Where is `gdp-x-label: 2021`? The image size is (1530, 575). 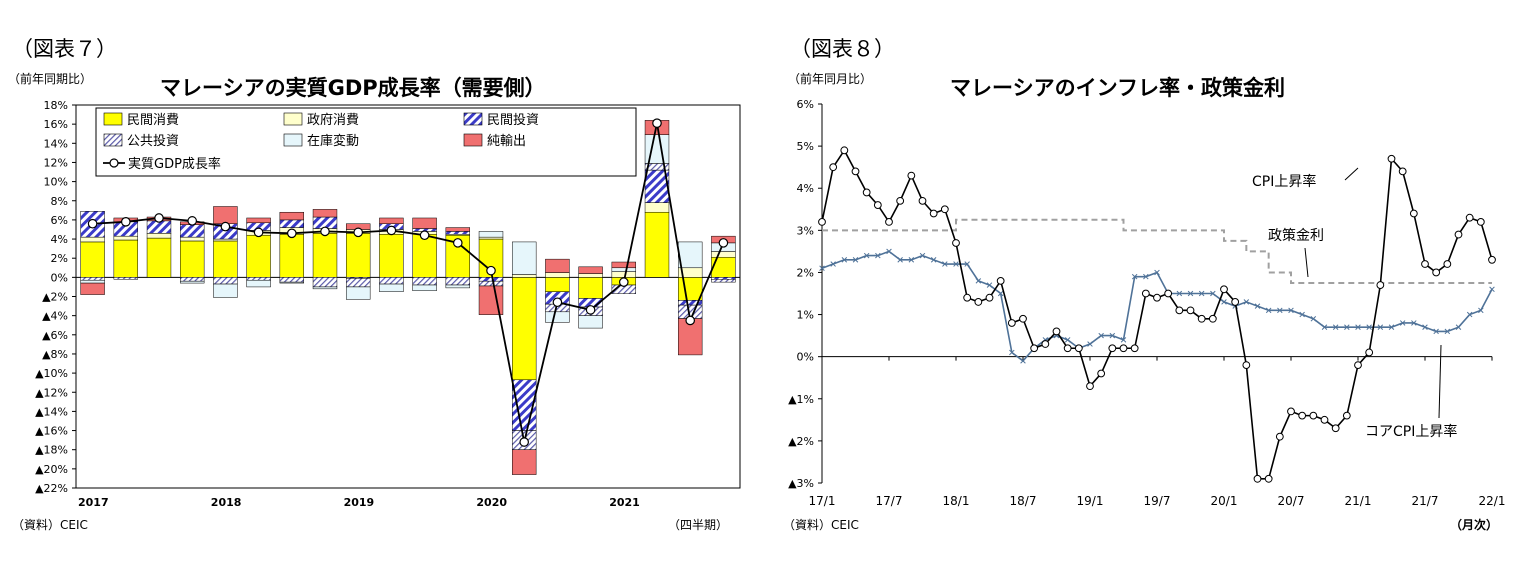
gdp-x-label: 2021 is located at coordinates (624, 502).